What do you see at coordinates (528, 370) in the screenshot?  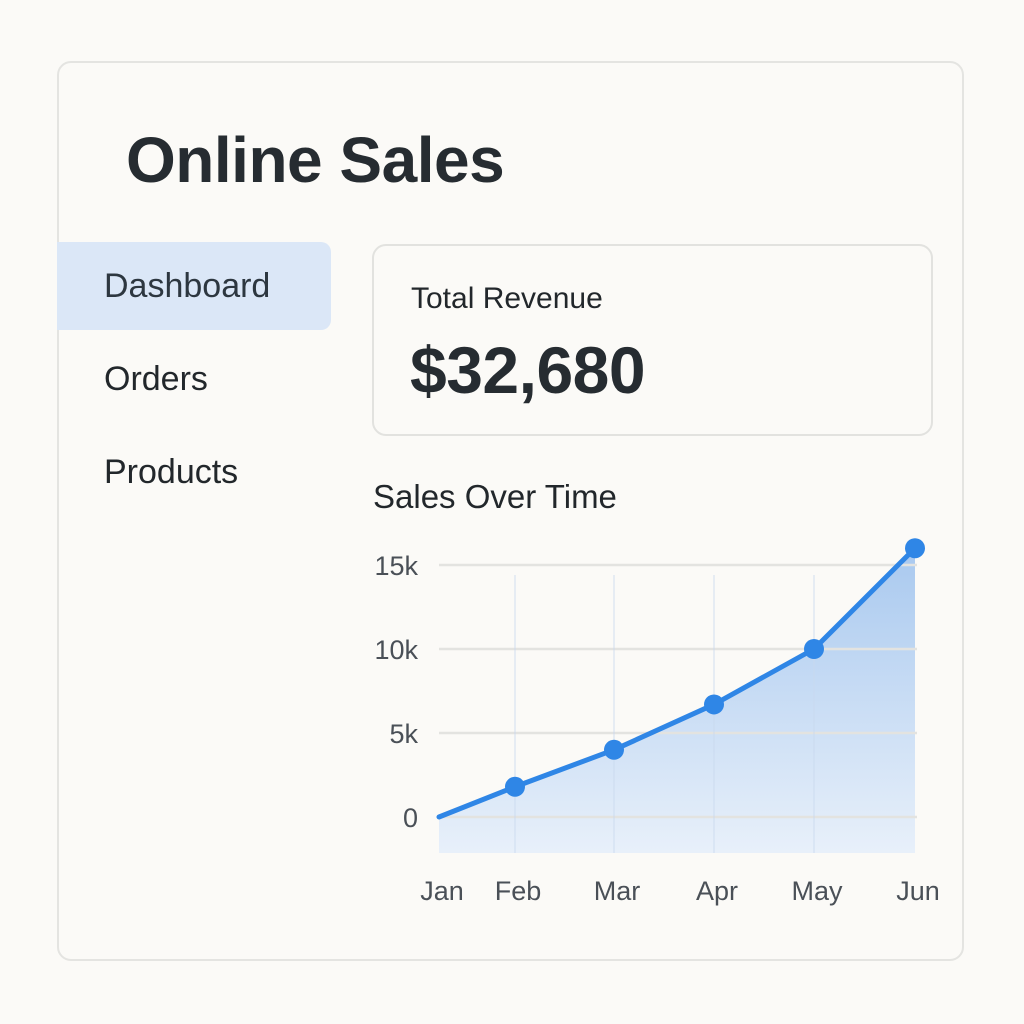 I see `total-revenue-value: $32,680` at bounding box center [528, 370].